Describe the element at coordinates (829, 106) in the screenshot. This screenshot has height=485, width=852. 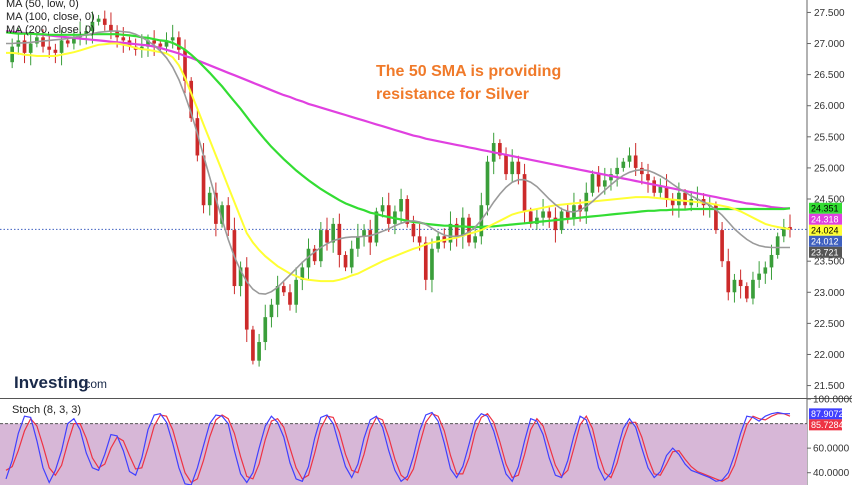
I see `price-tick-label: 26.000` at that location.